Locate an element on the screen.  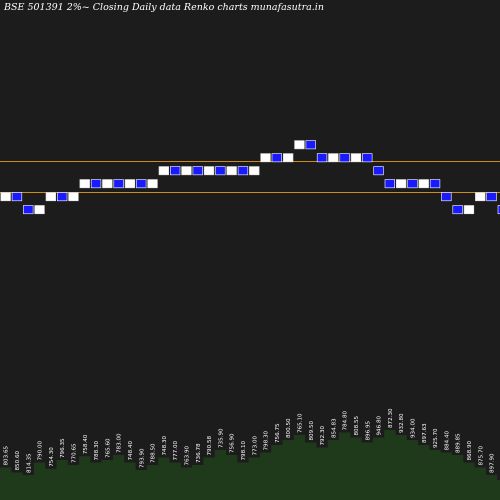
brick-label: 736.78 is located at coordinates (199, 453).